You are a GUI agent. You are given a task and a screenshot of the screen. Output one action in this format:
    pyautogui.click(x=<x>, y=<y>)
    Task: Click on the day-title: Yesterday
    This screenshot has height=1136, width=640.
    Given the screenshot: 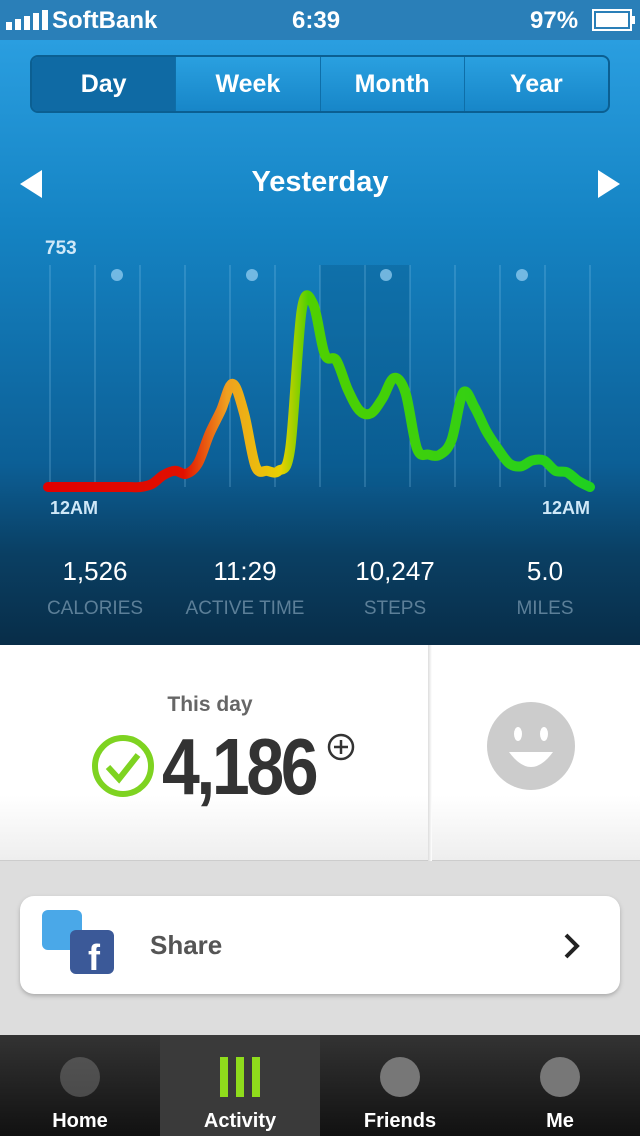 What is the action you would take?
    pyautogui.click(x=320, y=182)
    